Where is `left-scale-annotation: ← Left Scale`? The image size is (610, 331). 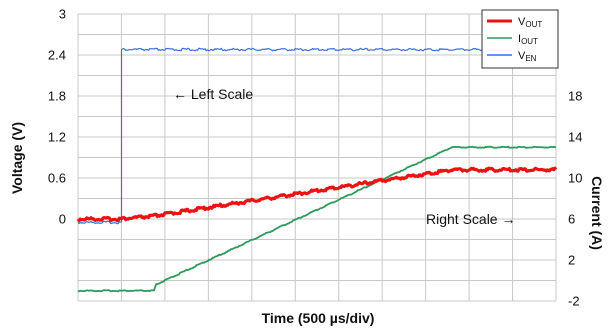 left-scale-annotation: ← Left Scale is located at coordinates (213, 94).